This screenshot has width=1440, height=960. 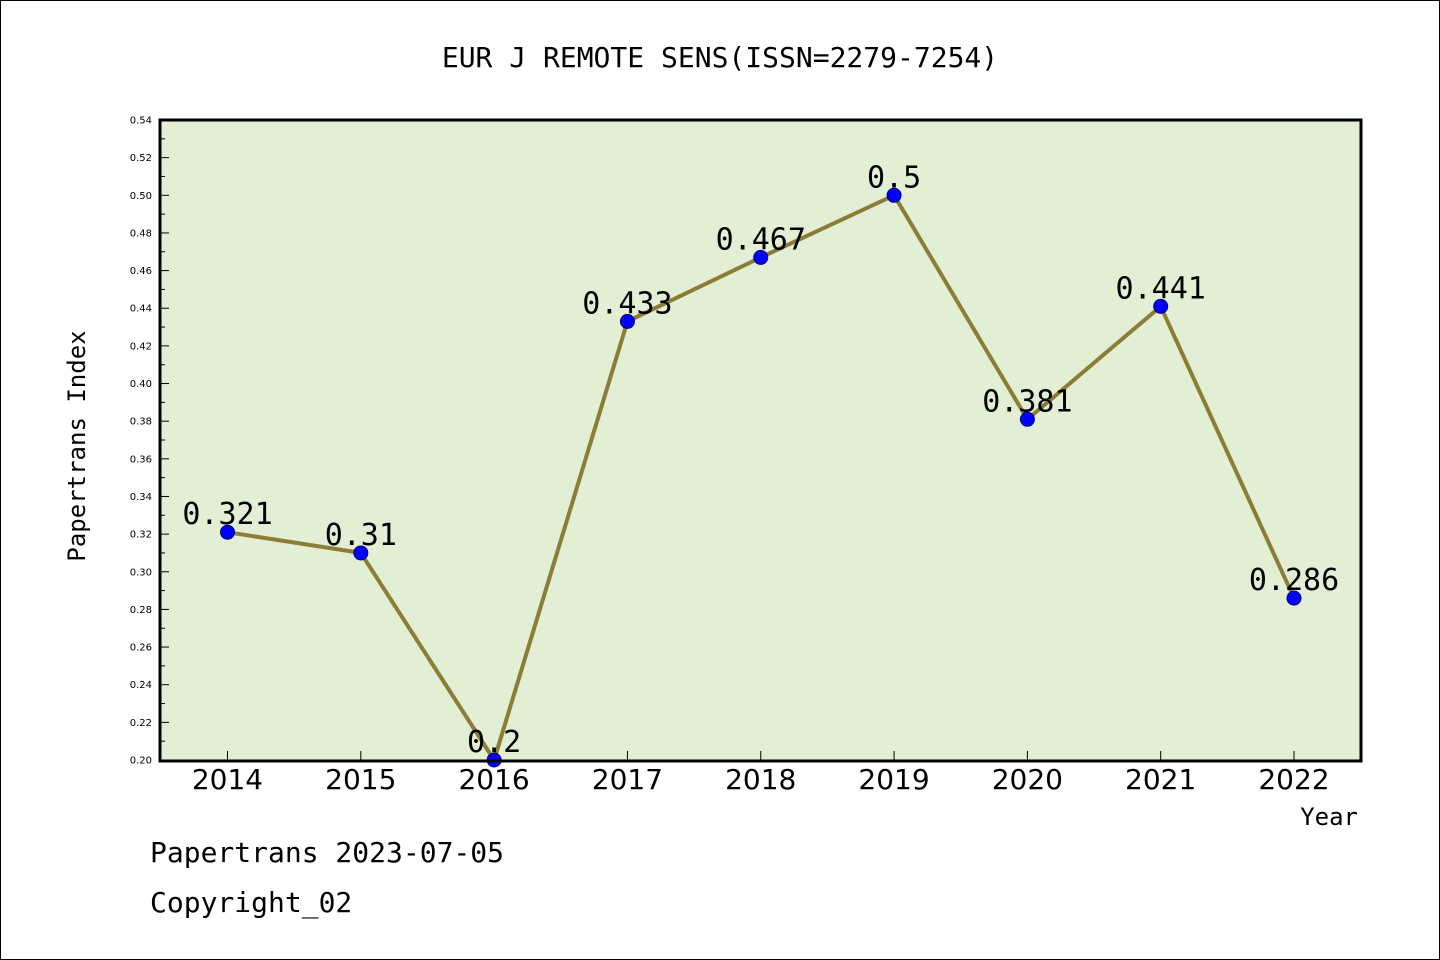 What do you see at coordinates (141, 723) in the screenshot?
I see `y-tick-label: 0.22` at bounding box center [141, 723].